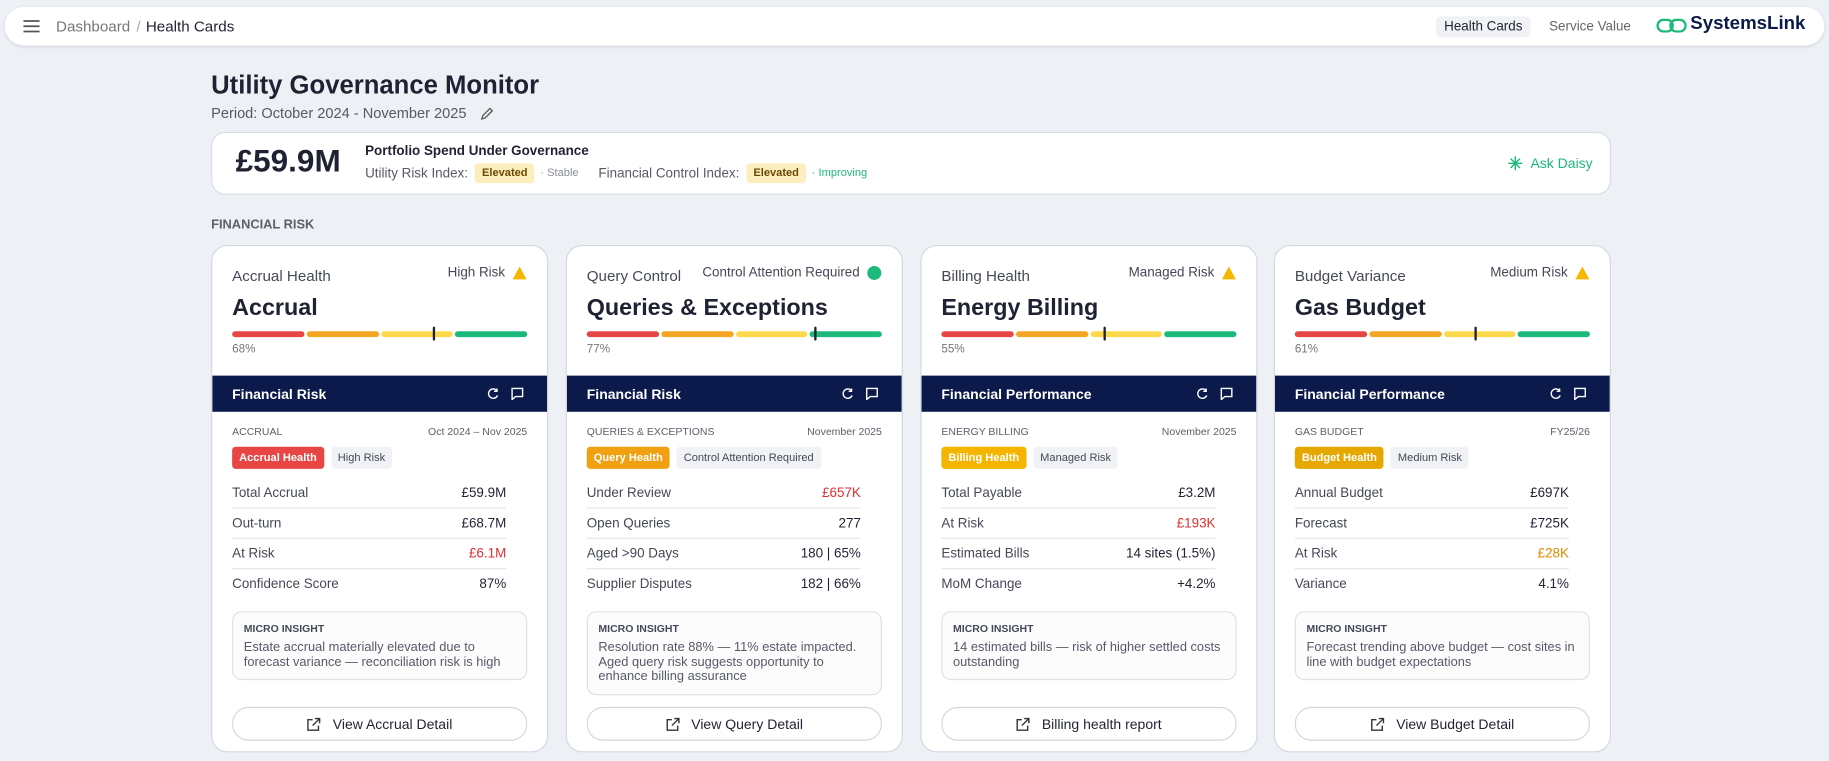  What do you see at coordinates (628, 523) in the screenshot?
I see `metric-label: Open Queries` at bounding box center [628, 523].